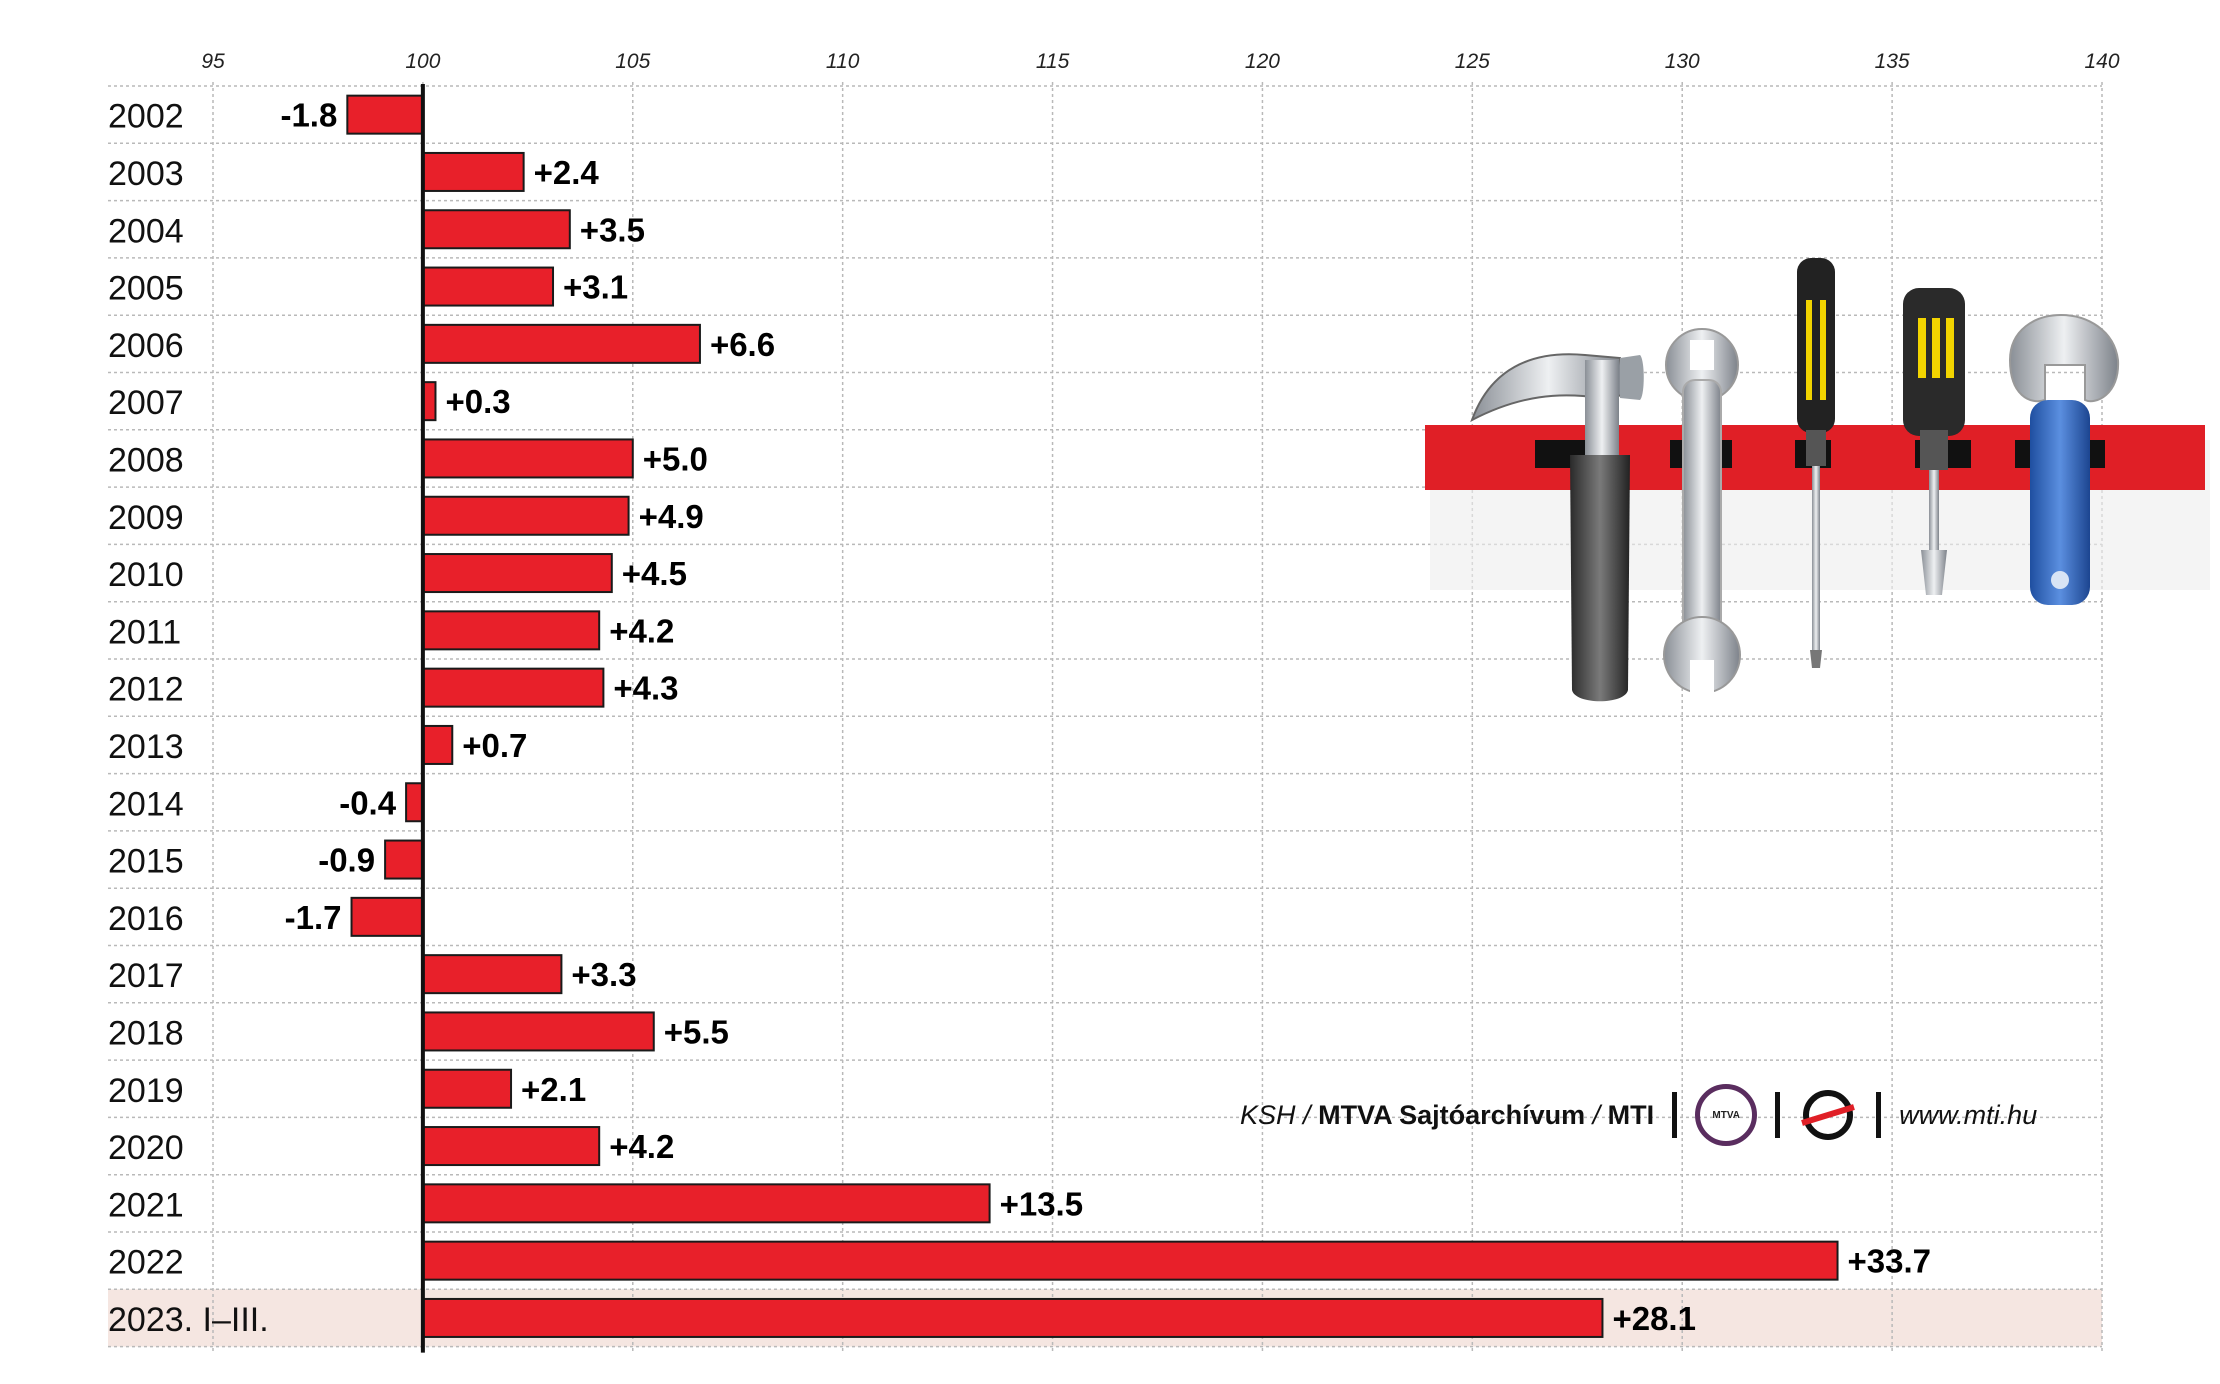 The image size is (2220, 1384). I want to click on category-label: 2020, so click(146, 1148).